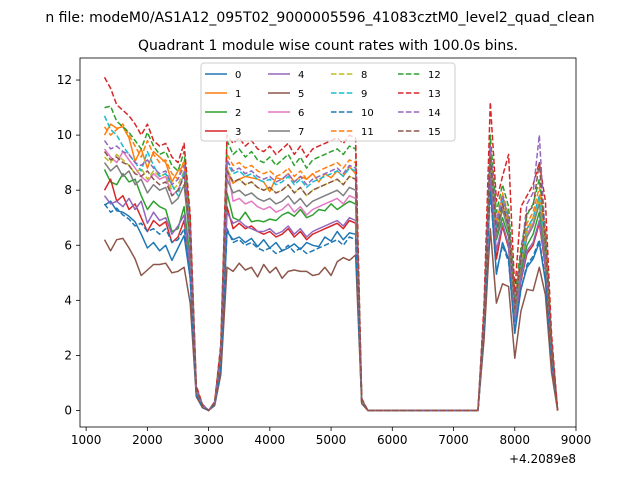 Image resolution: width=640 pixels, height=480 pixels. What do you see at coordinates (301, 75) in the screenshot?
I see `legend-label-4: 4` at bounding box center [301, 75].